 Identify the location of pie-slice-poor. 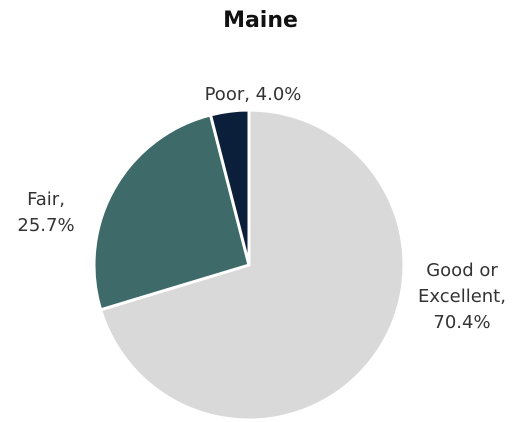
(229, 187).